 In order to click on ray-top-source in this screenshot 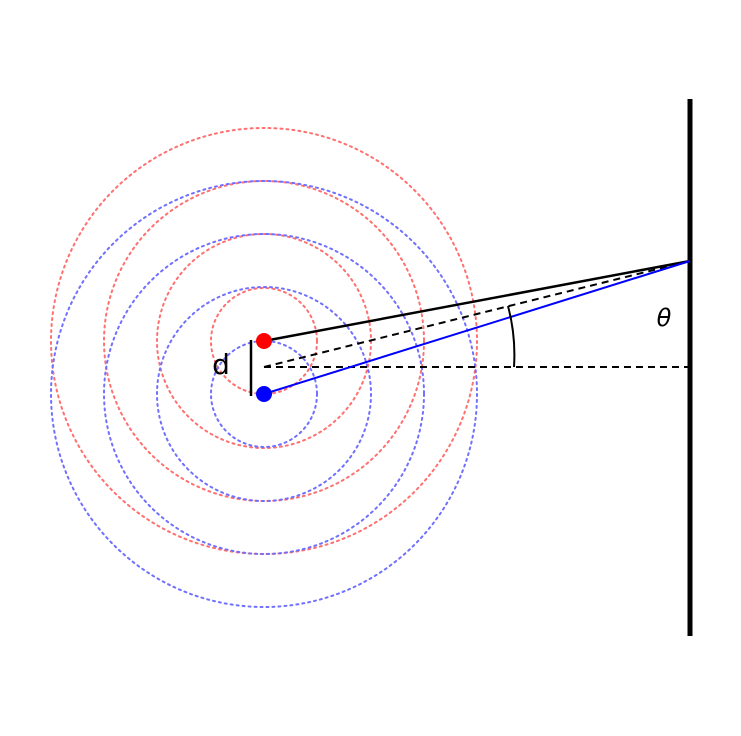, I will do `click(477, 301)`.